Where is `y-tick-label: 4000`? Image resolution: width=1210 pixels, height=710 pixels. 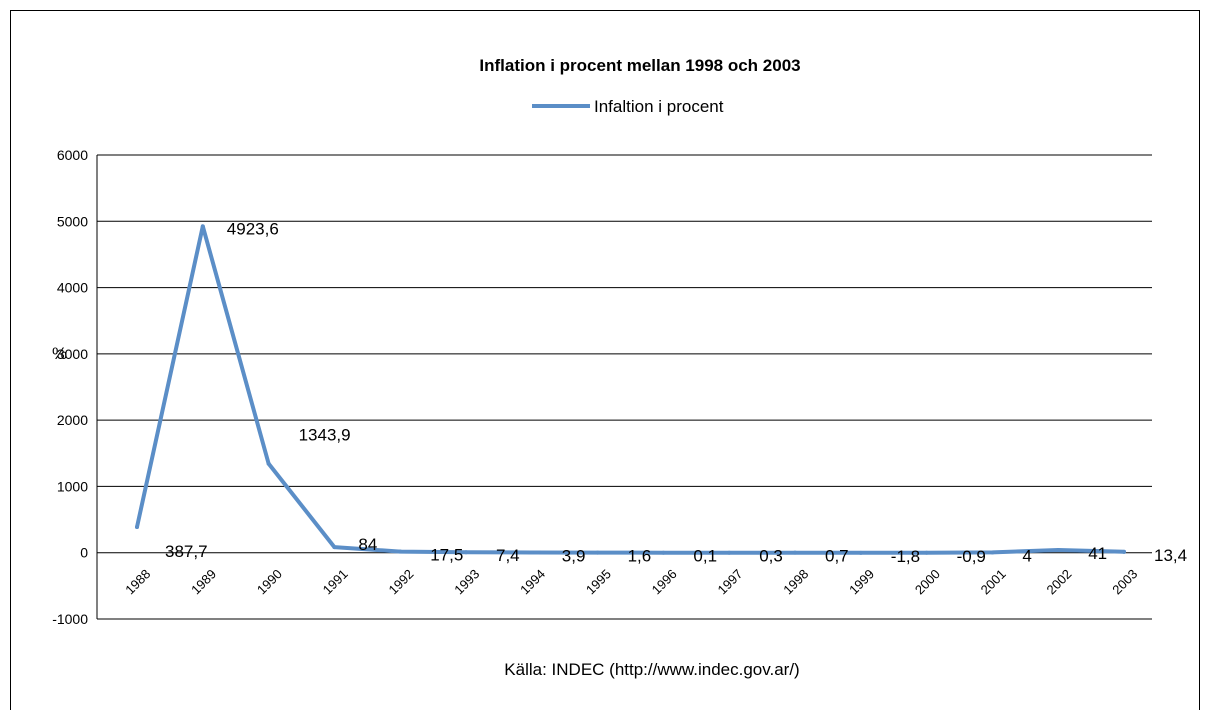
y-tick-label: 4000 is located at coordinates (72, 288).